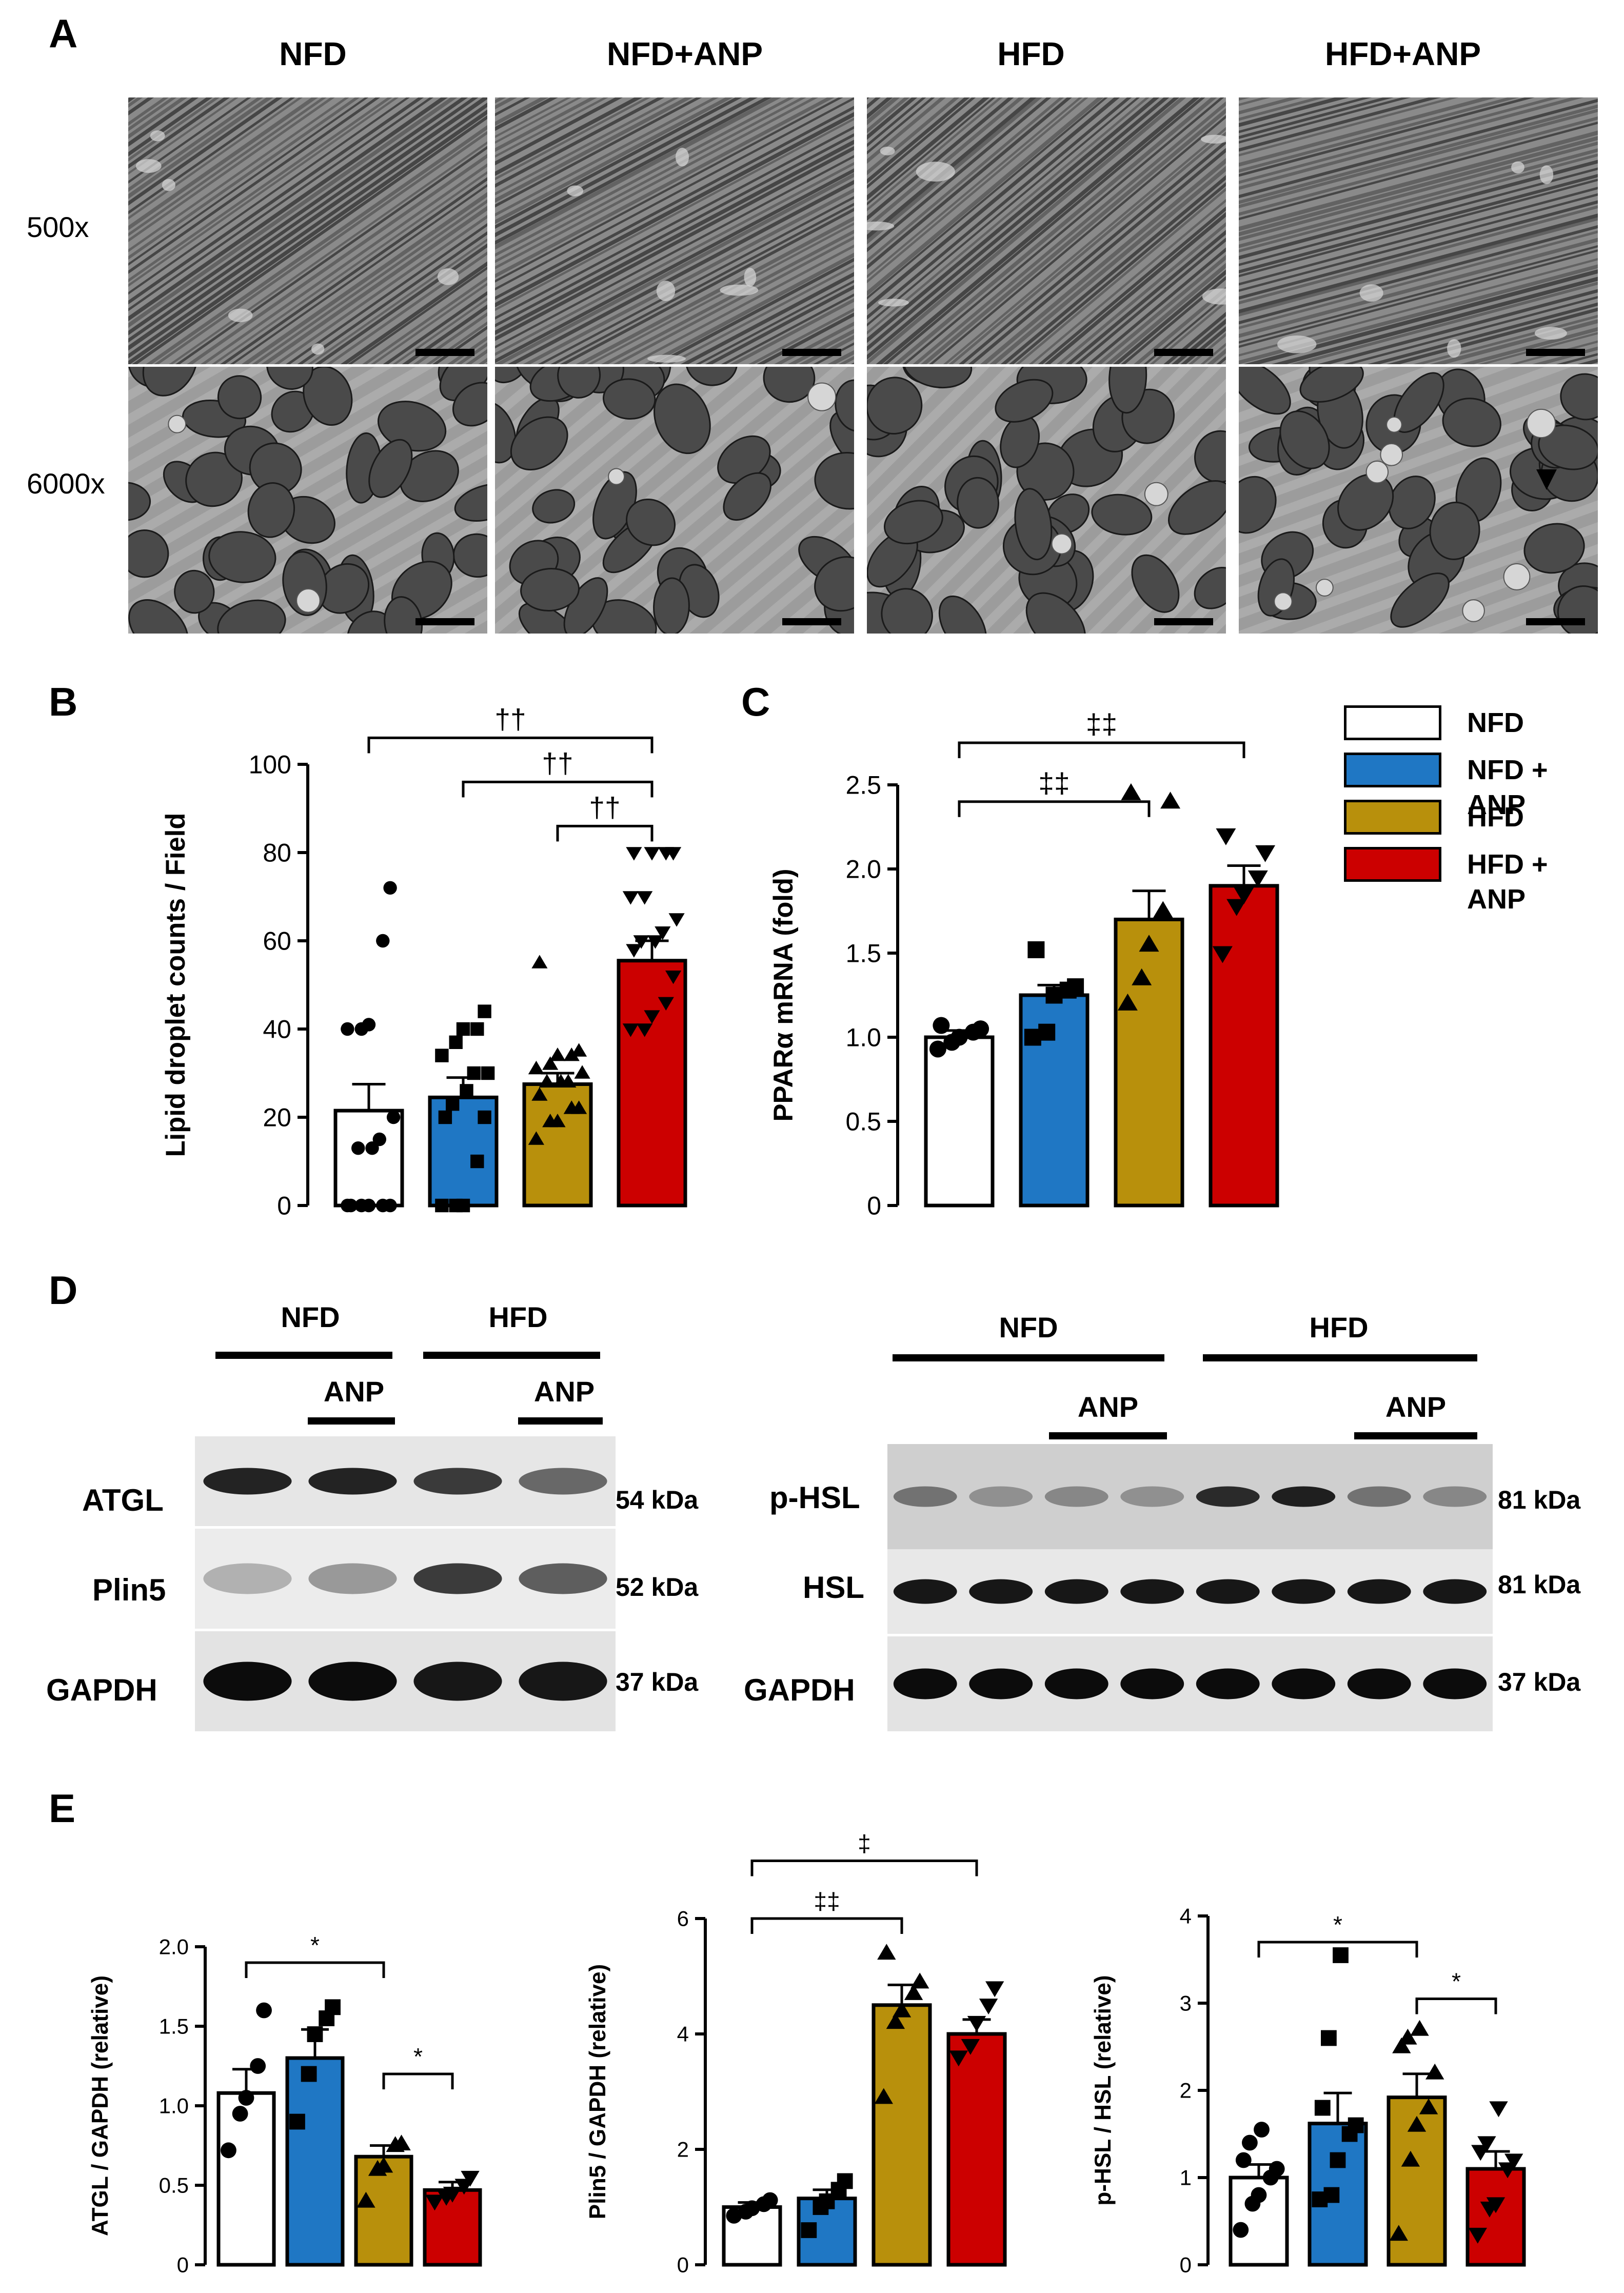 The width and height of the screenshot is (1624, 2293). What do you see at coordinates (1394, 425) in the screenshot?
I see `lipid-droplet` at bounding box center [1394, 425].